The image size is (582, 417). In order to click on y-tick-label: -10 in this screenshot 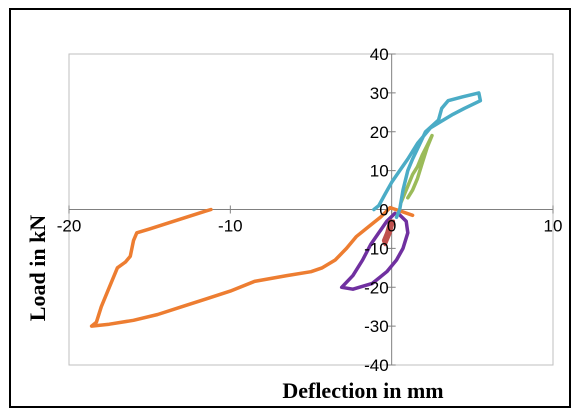, I will do `click(376, 248)`.